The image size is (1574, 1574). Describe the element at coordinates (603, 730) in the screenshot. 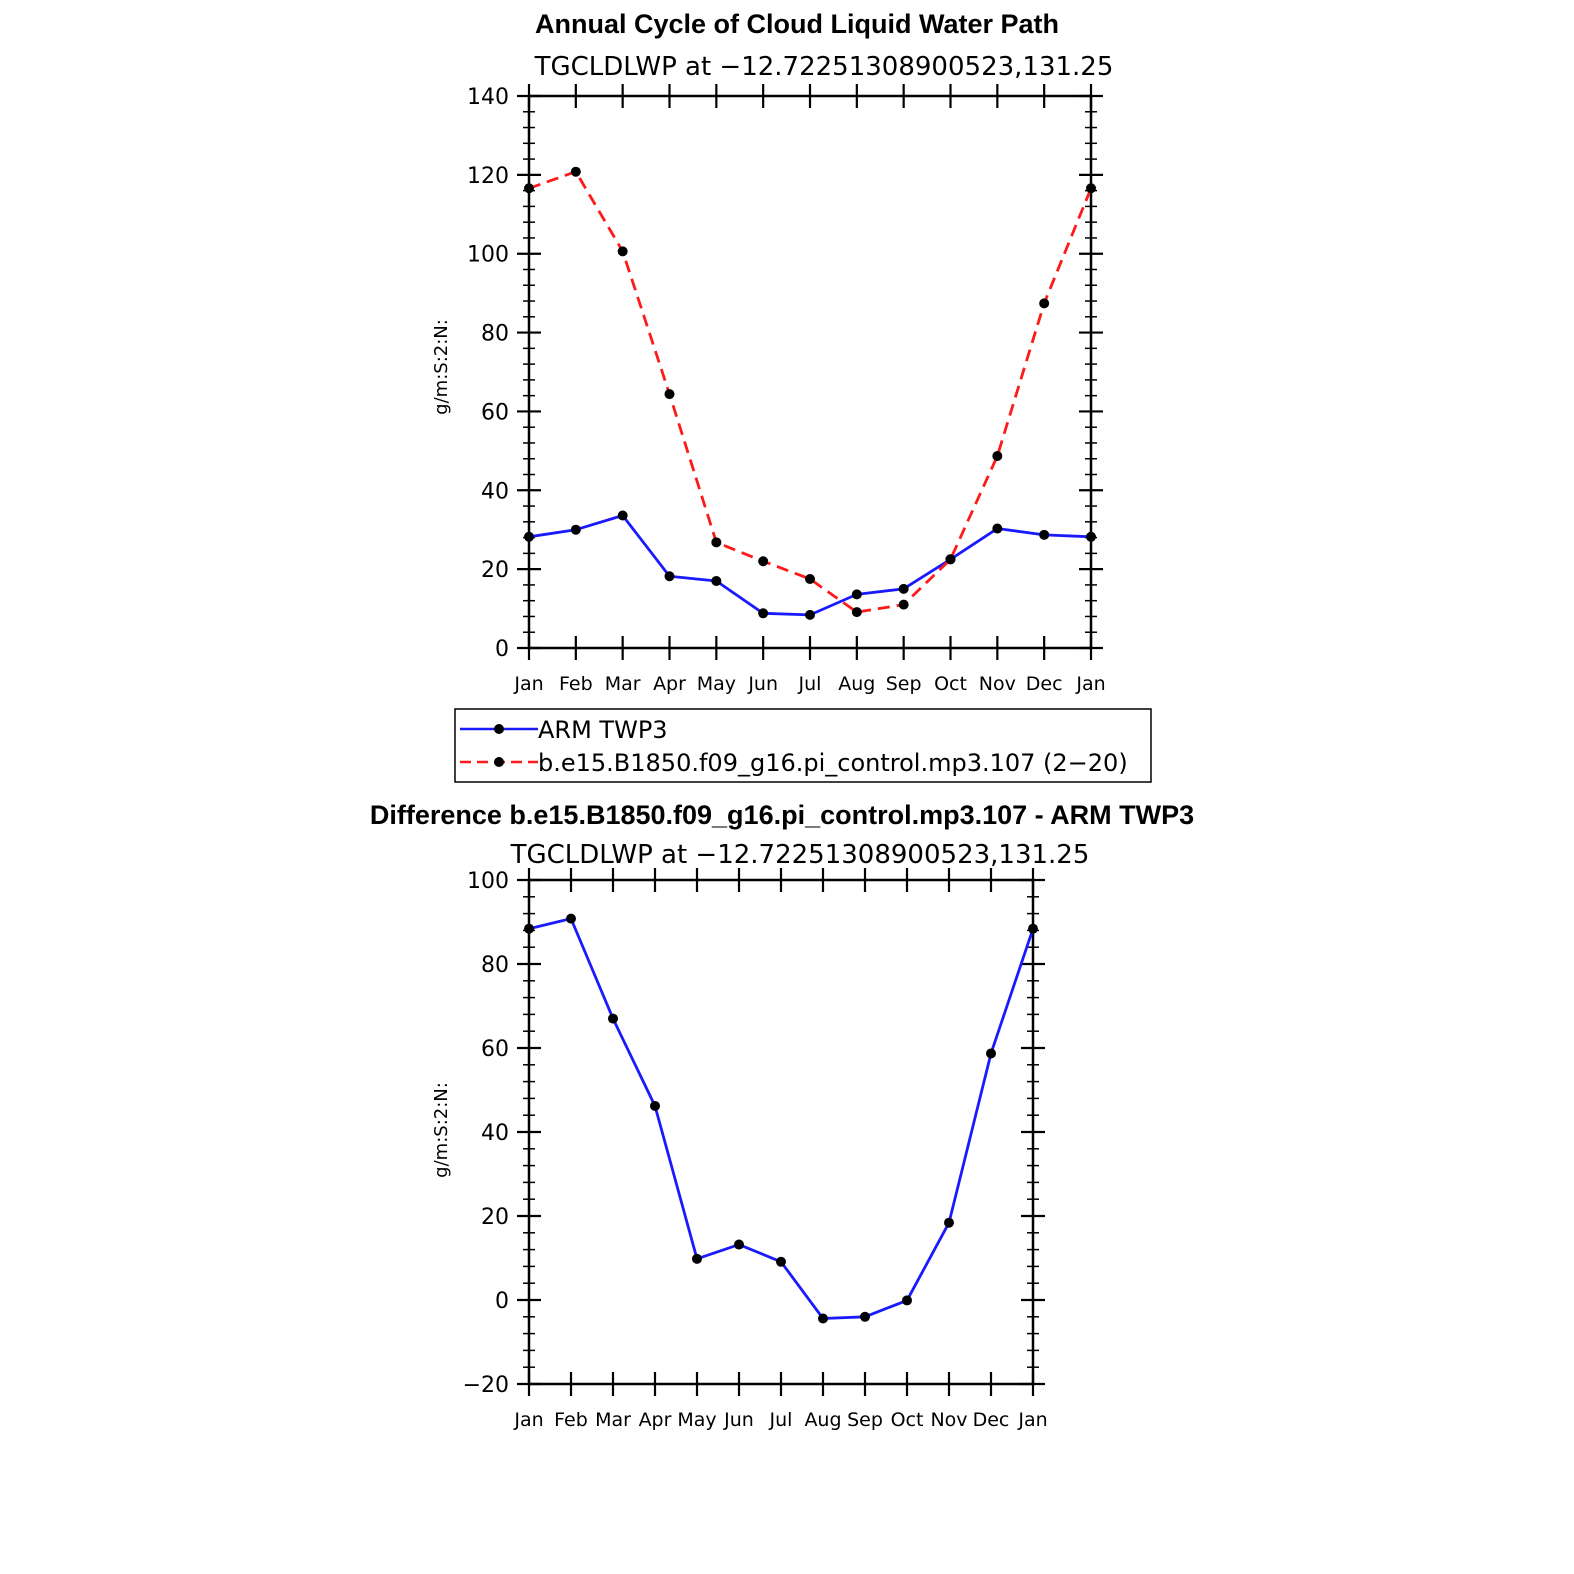

I see `legend-entry-arm-twp3: ARM TWP3` at that location.